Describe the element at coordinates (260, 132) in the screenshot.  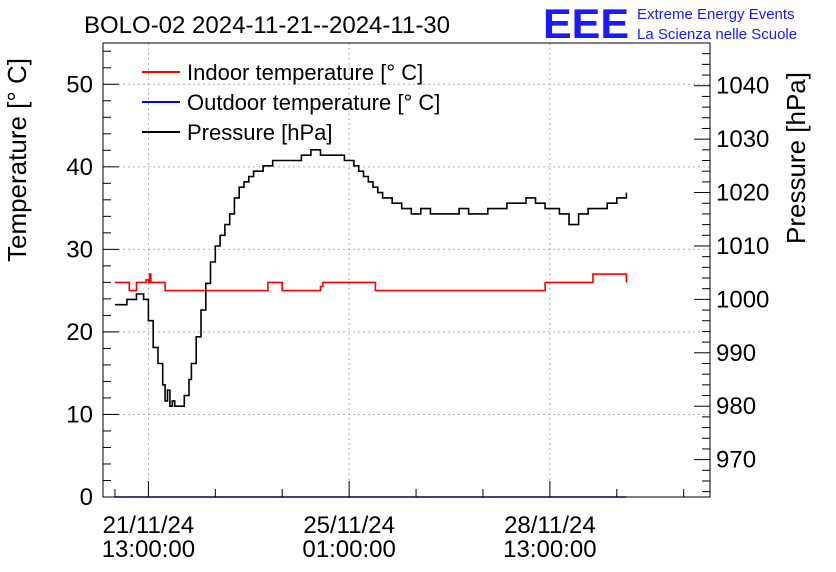
I see `legend-entry: Pressure [hPa]` at that location.